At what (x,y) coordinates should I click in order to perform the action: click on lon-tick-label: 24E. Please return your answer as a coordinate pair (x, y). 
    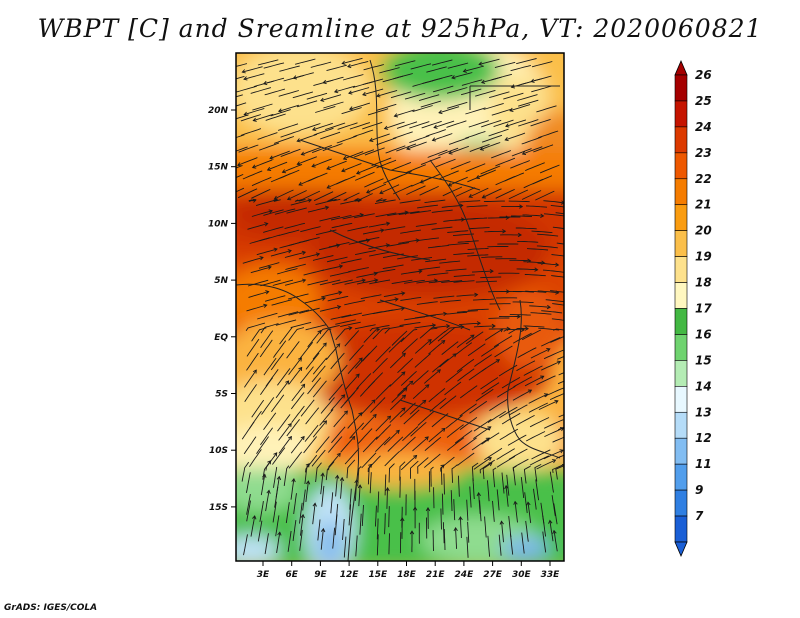
    Looking at the image, I should click on (465, 575).